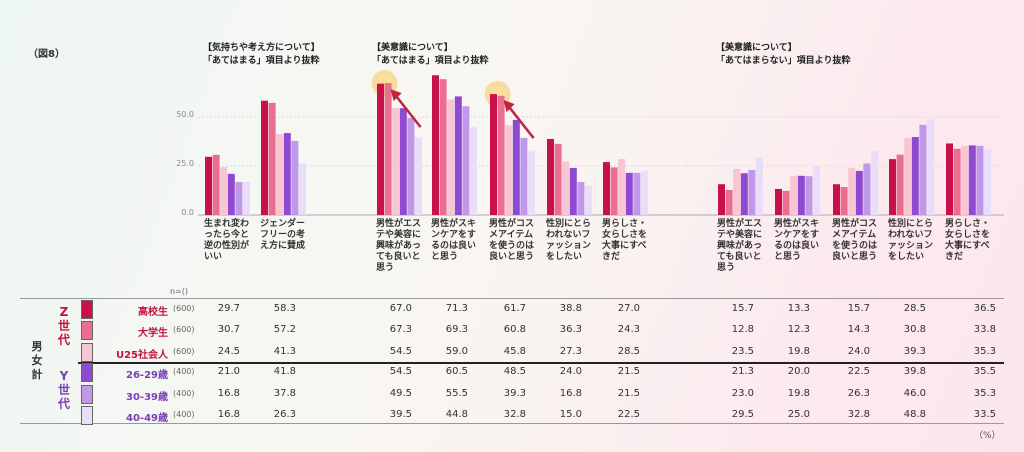 The image size is (1024, 452). What do you see at coordinates (399, 246) in the screenshot?
I see `category-label: 男性がエステや美容に興味があっても良いと思う` at bounding box center [399, 246].